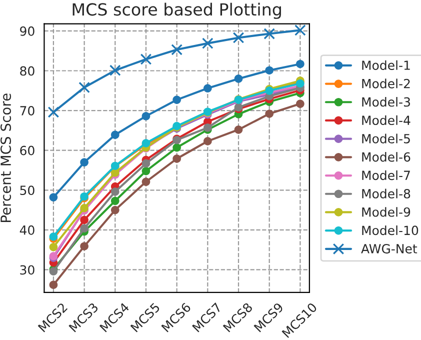 The image size is (421, 340). I want to click on legend-label: Model-2, so click(386, 83).